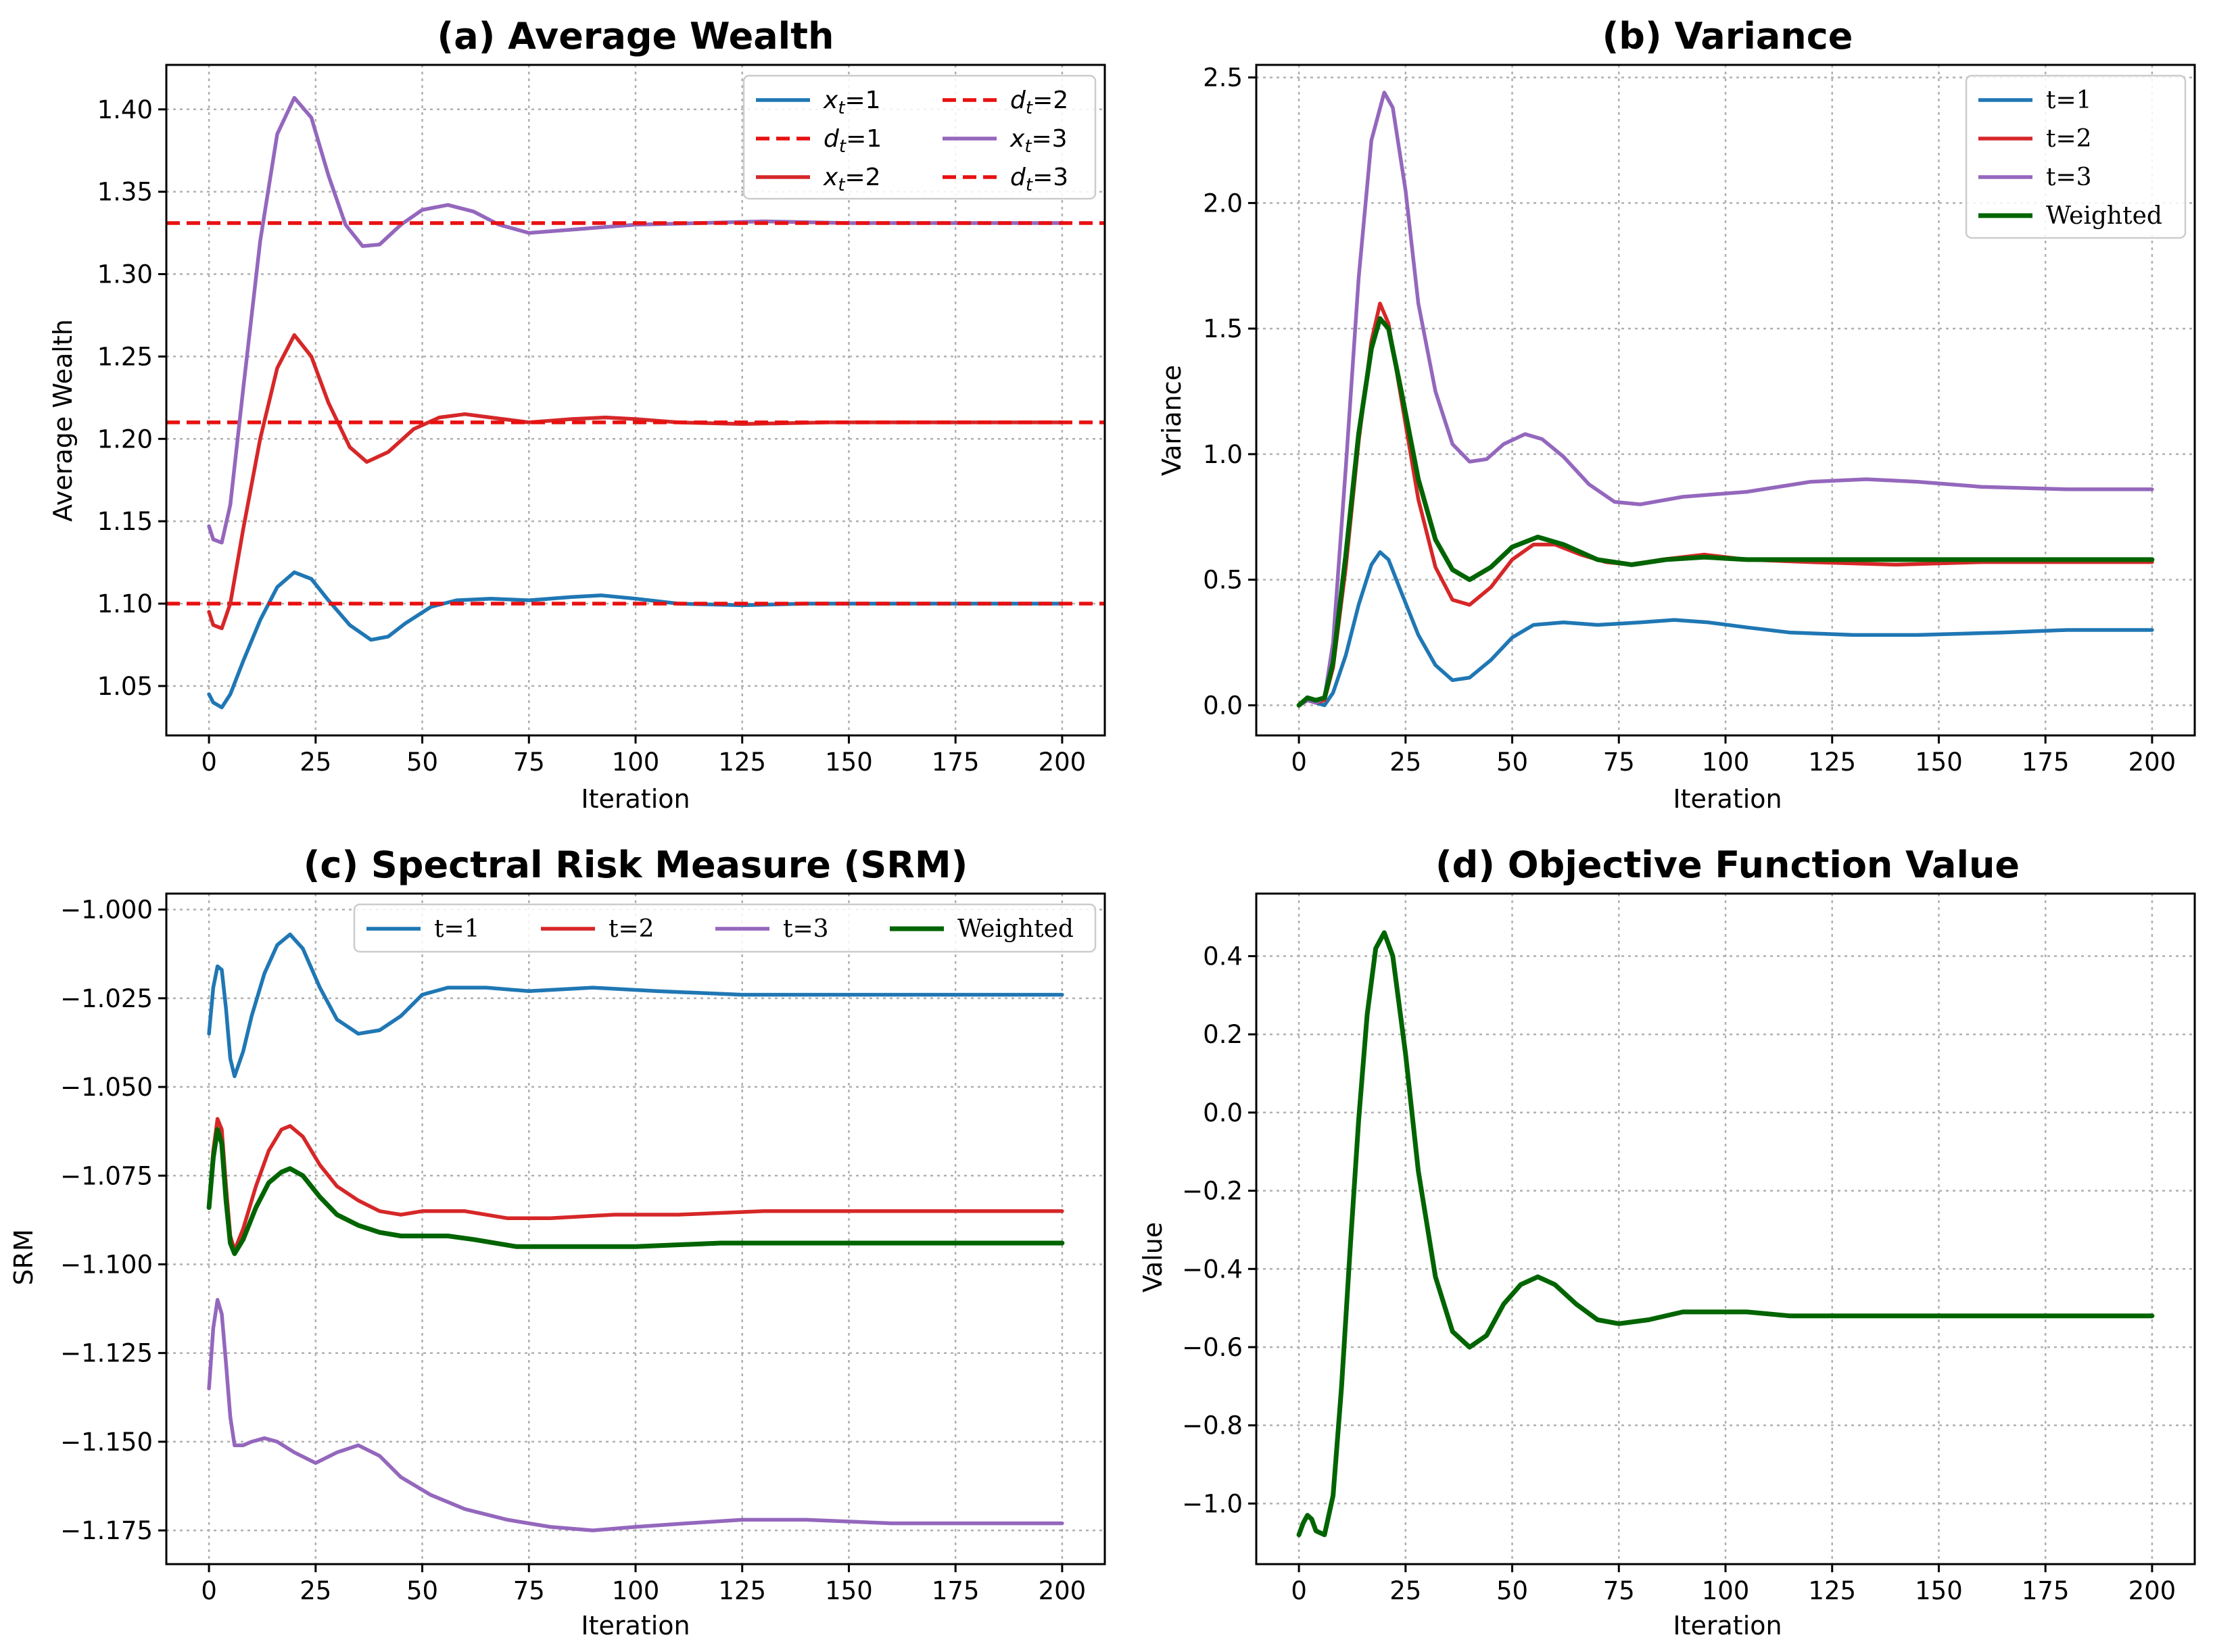 Image resolution: width=2213 pixels, height=1652 pixels. I want to click on panel-c-ytick-label: −1.150, so click(106, 1442).